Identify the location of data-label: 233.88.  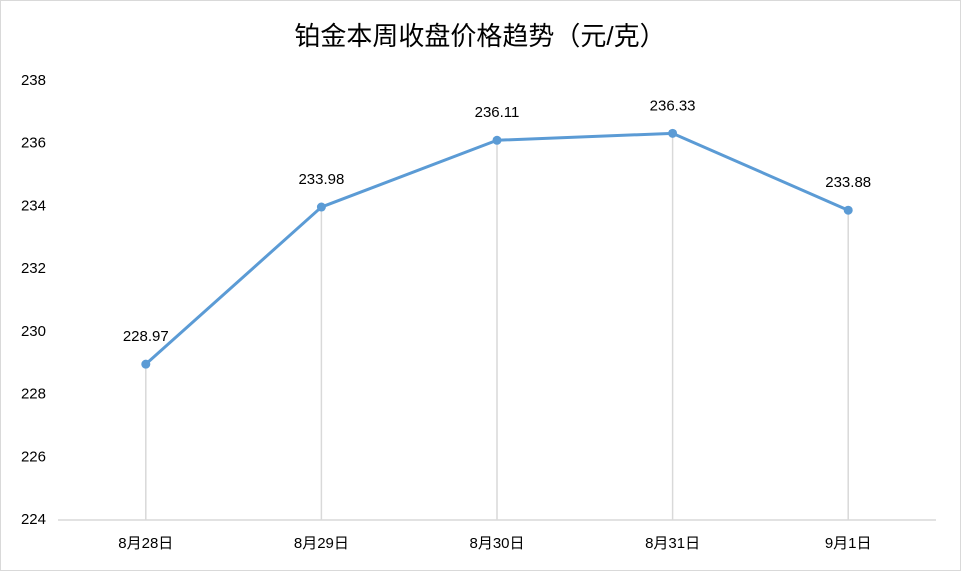
(848, 182).